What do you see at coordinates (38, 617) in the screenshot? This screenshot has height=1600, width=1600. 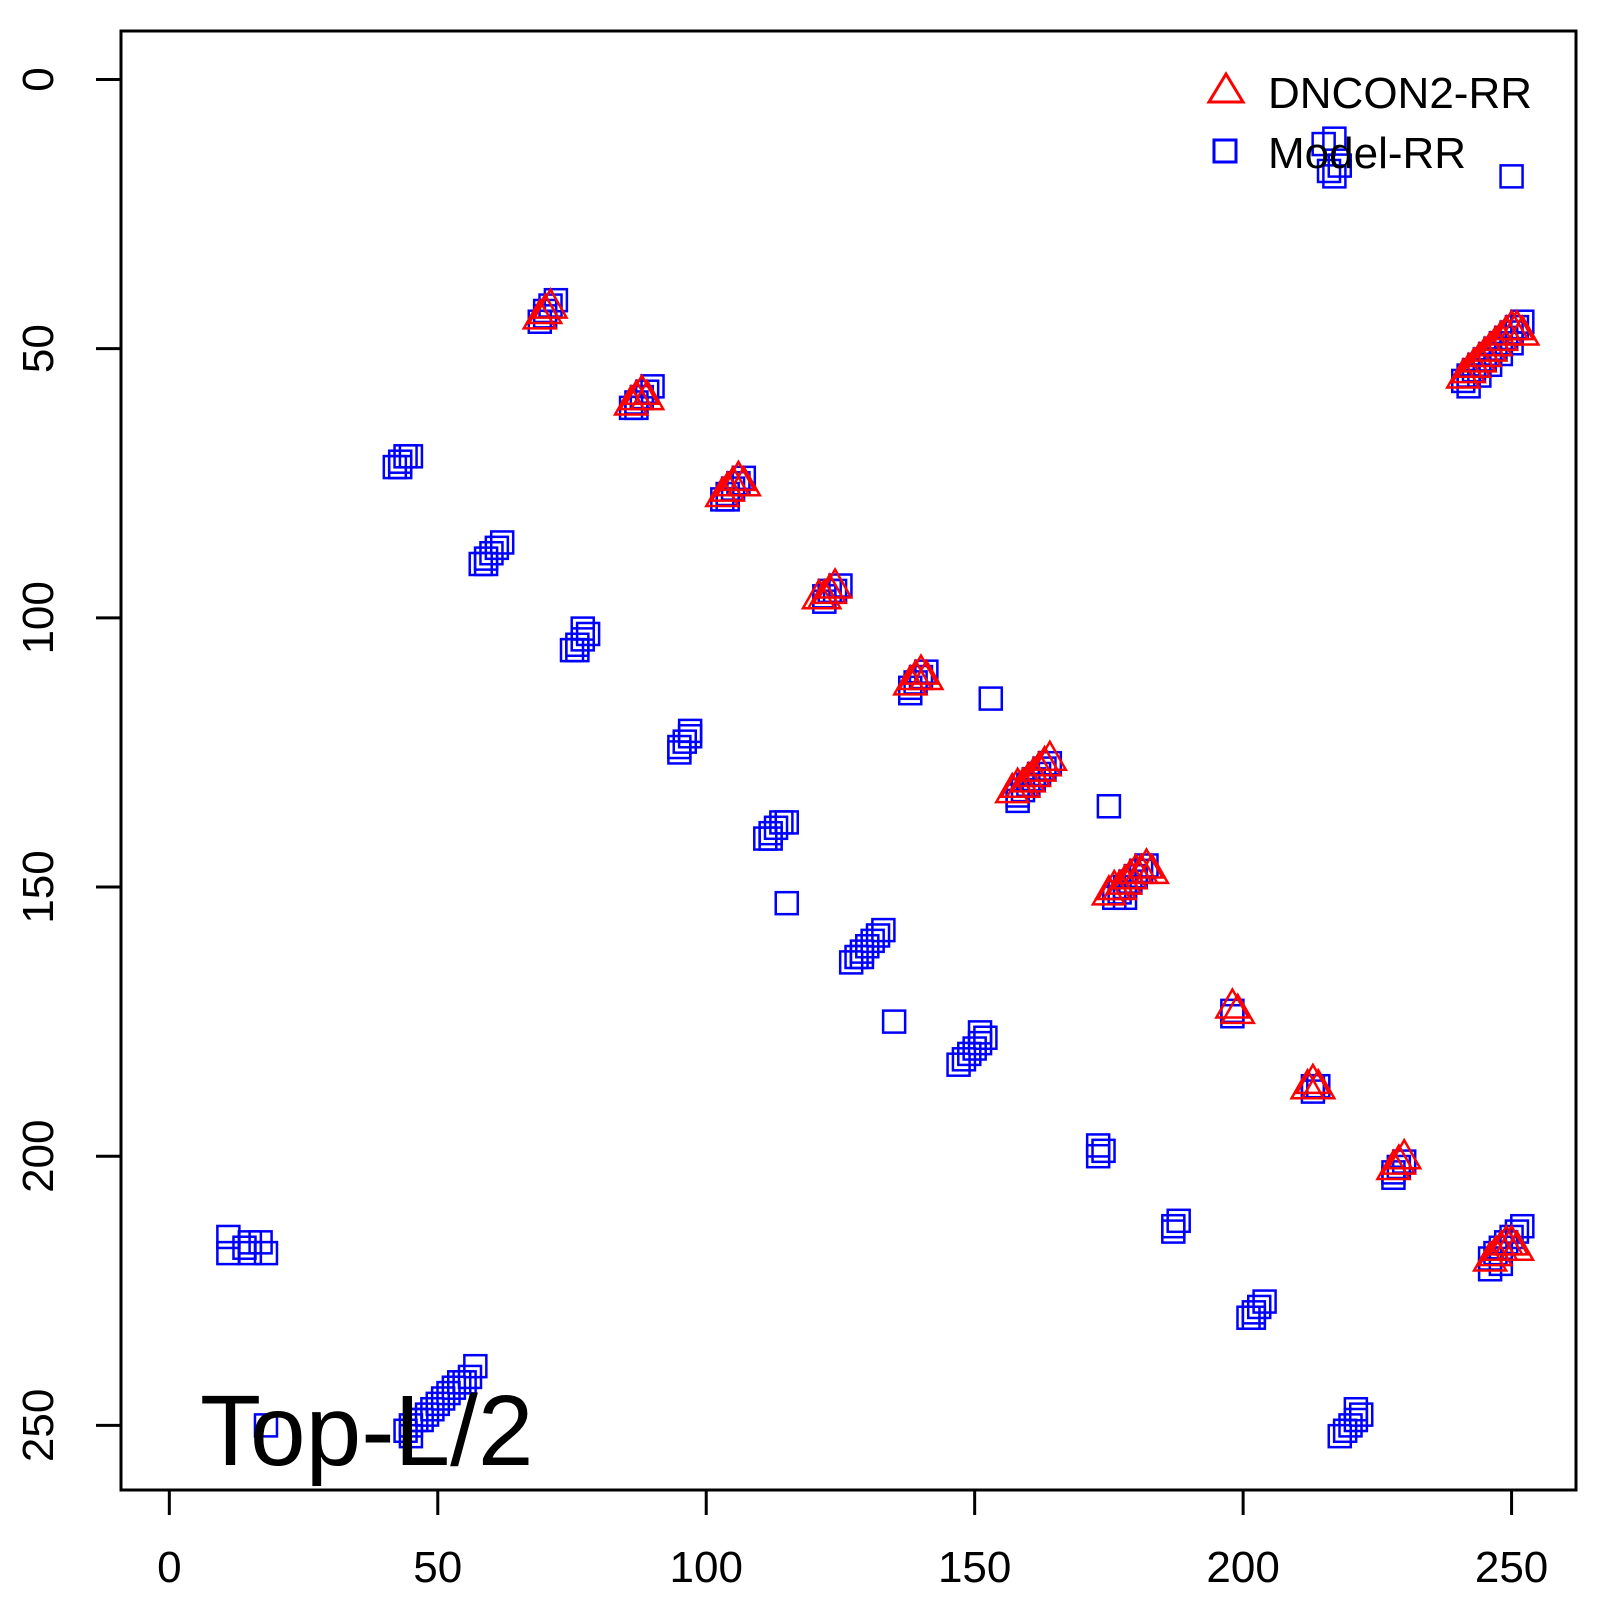 I see `y-tick-label: 100` at bounding box center [38, 617].